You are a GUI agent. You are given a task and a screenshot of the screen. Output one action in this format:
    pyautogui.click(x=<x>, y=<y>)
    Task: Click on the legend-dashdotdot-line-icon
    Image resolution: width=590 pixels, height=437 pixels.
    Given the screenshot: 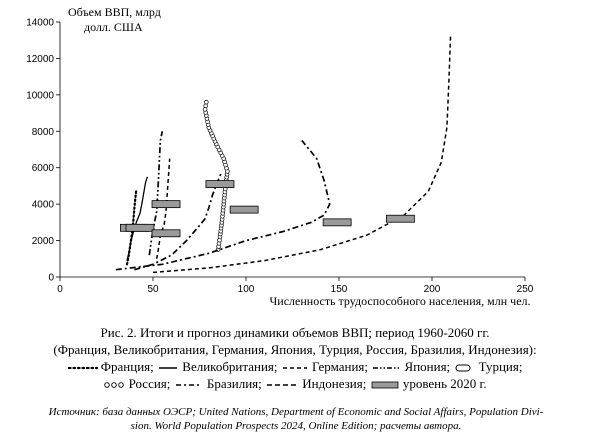 What is the action you would take?
    pyautogui.click(x=386, y=368)
    